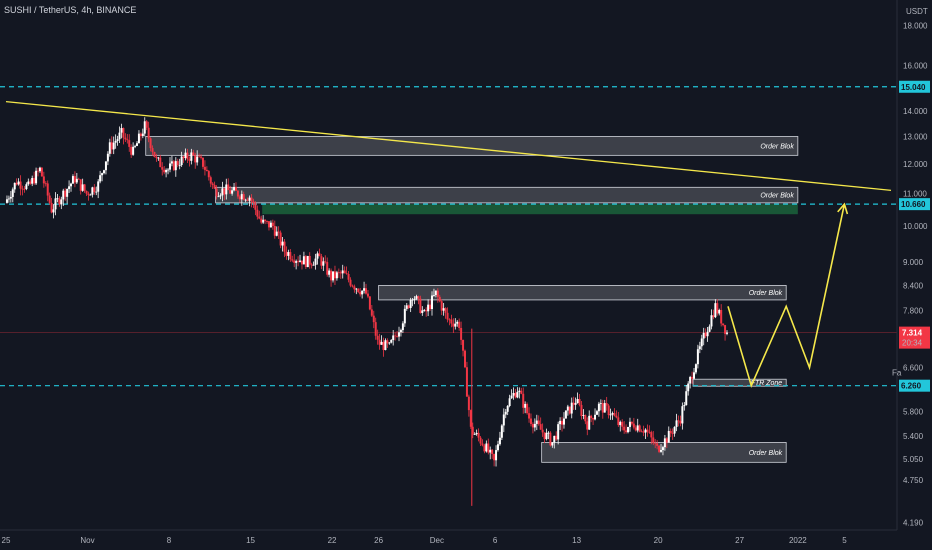  What do you see at coordinates (378, 540) in the screenshot?
I see `x-tick-label: 26` at bounding box center [378, 540].